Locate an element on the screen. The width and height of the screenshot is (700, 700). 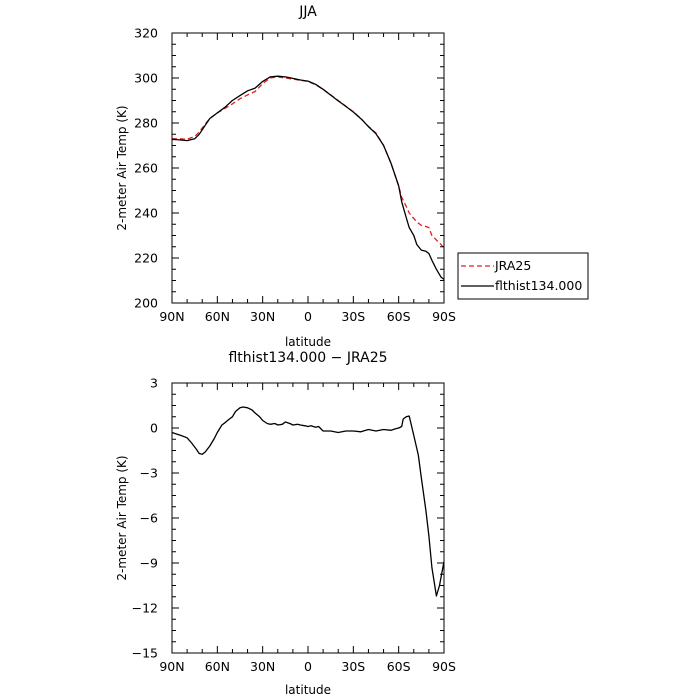
legend: JRA25 flthist134.000 is located at coordinates (523, 276).